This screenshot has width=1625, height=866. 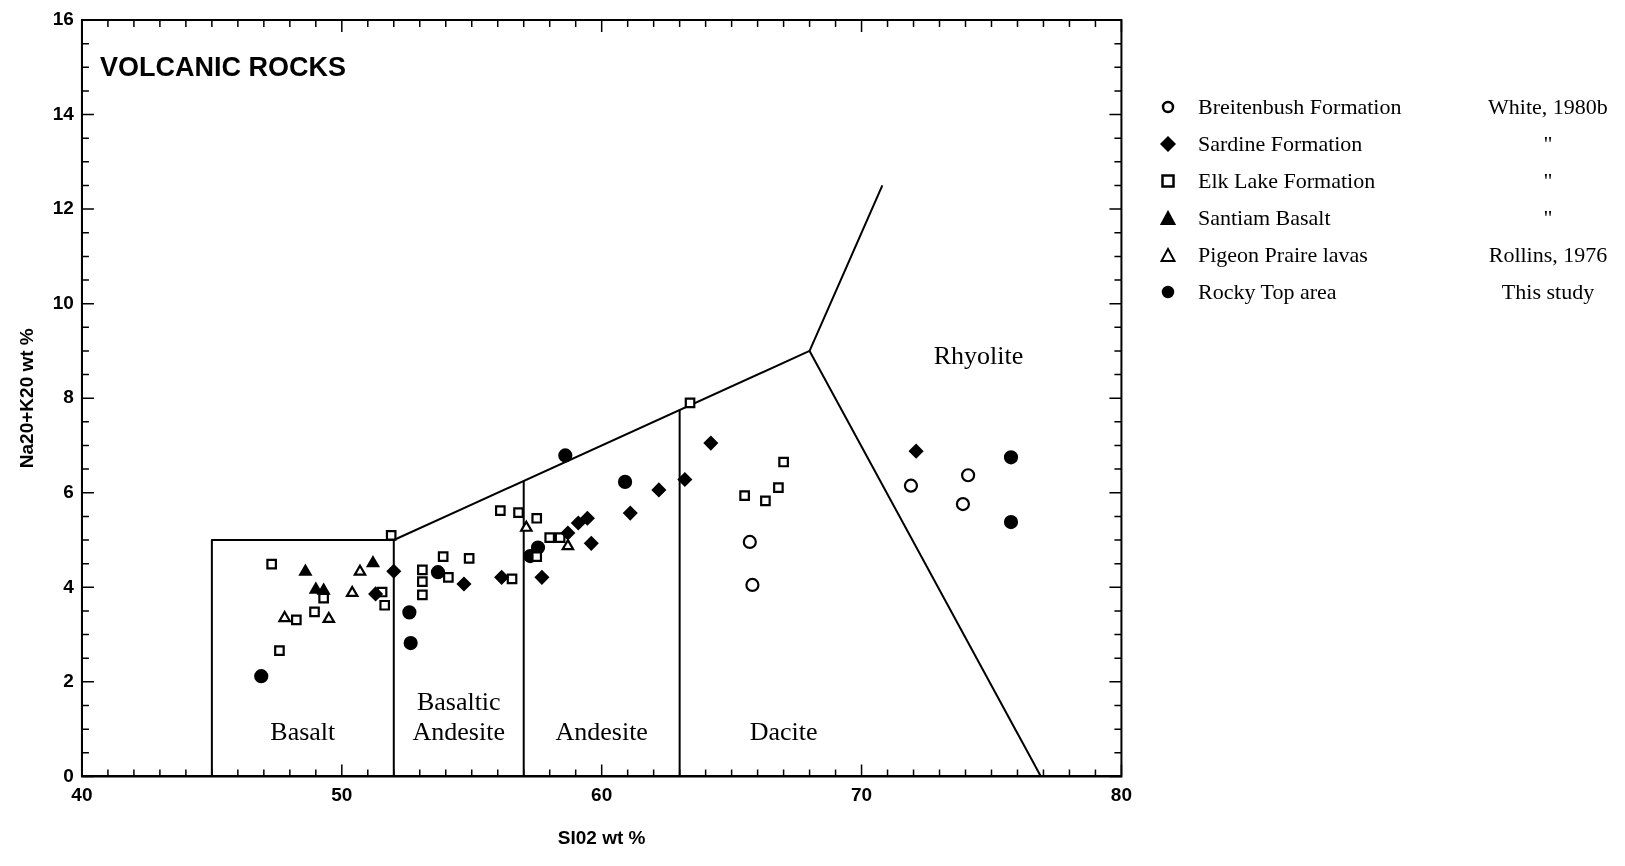 What do you see at coordinates (63, 113) in the screenshot?
I see `y-tick-label: 14` at bounding box center [63, 113].